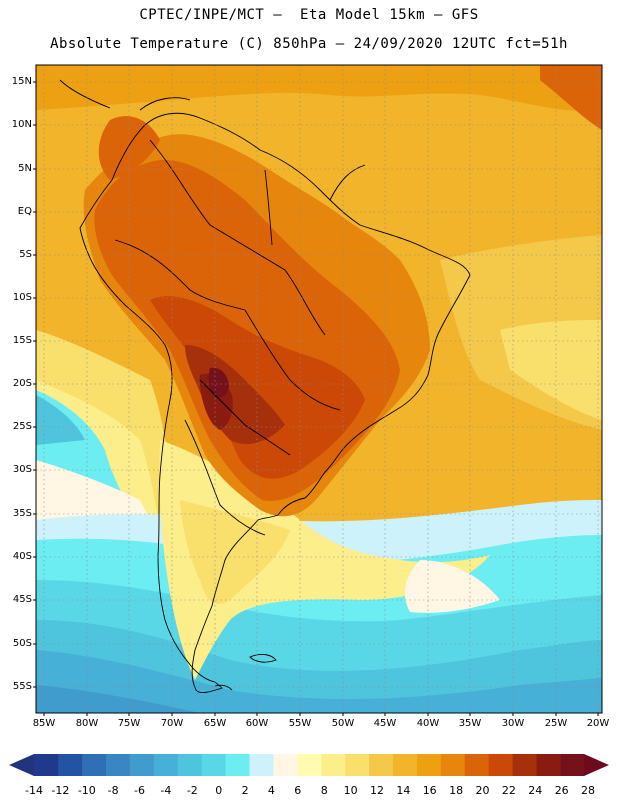 This screenshot has height=800, width=618. Describe the element at coordinates (172, 723) in the screenshot. I see `lon-label: 70W` at that location.